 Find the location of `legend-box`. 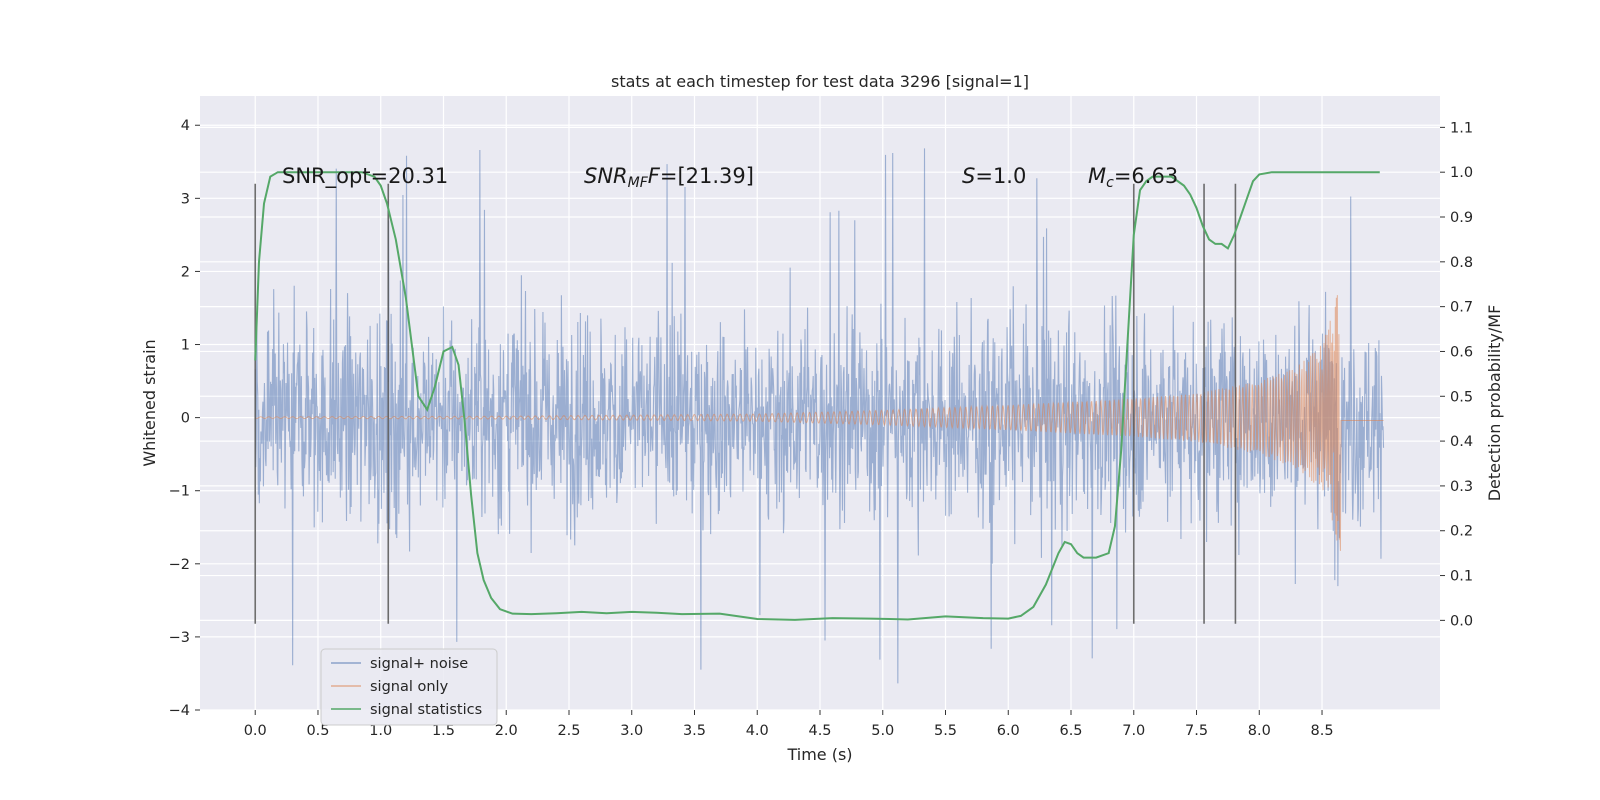

legend-box is located at coordinates (409, 687).